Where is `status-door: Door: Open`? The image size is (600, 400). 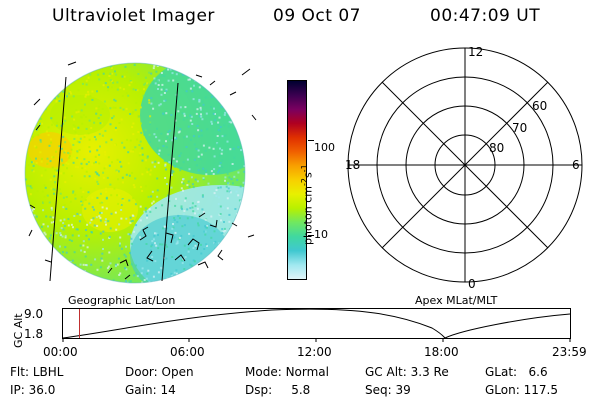
status-door: Door: Open is located at coordinates (159, 372).